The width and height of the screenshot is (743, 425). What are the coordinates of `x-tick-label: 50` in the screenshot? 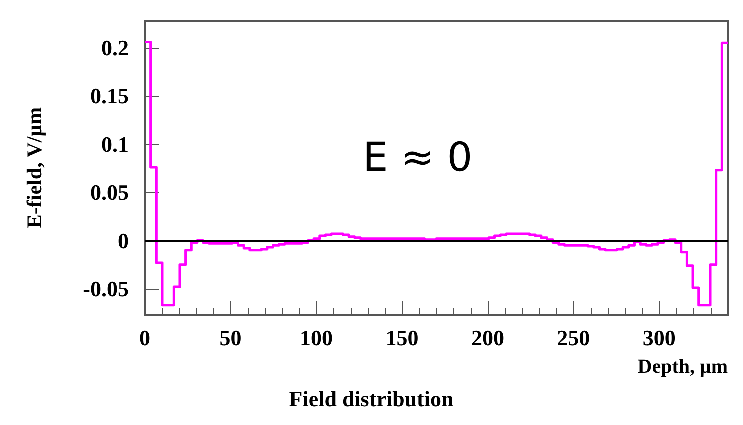 It's located at (231, 338).